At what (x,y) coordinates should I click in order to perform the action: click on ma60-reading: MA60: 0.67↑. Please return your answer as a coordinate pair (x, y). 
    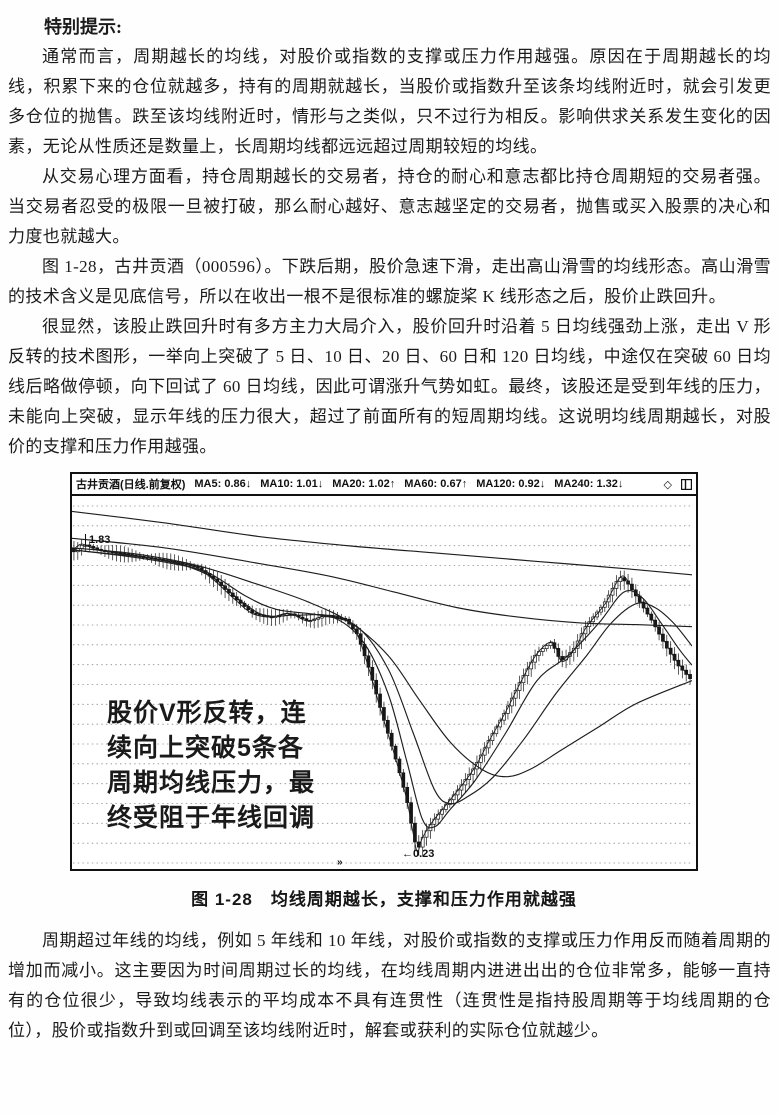
    Looking at the image, I should click on (436, 484).